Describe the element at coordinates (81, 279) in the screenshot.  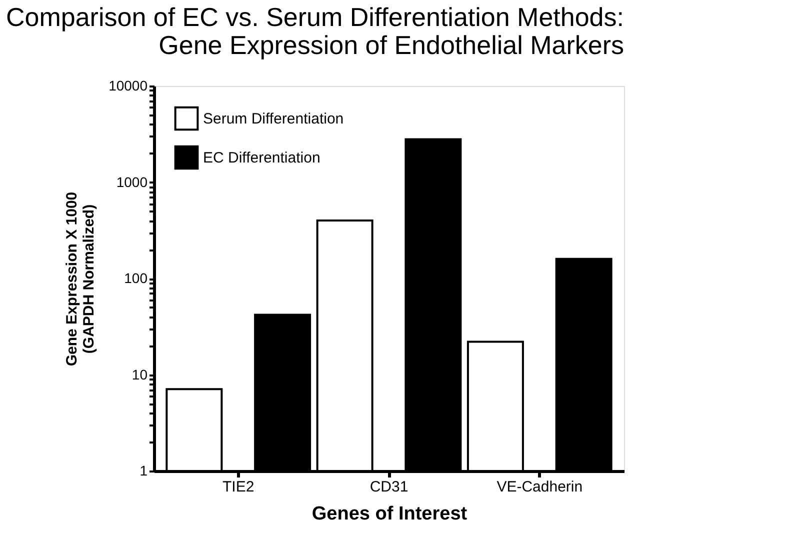
I see `y-axis-title: Gene Expression X 1000 (GAPDH Normalized)` at that location.